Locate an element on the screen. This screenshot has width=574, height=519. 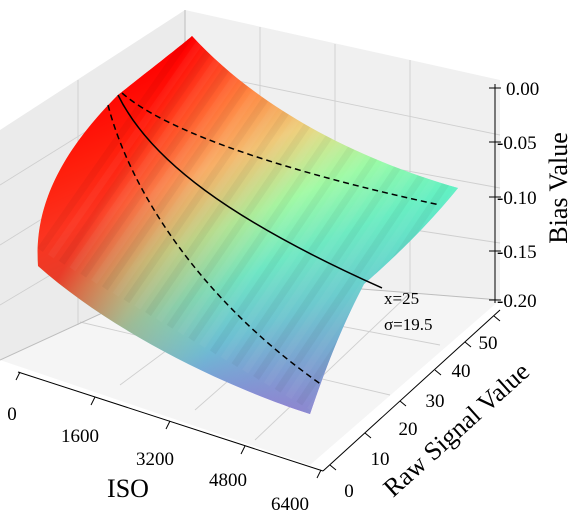
curve-sigma-upper-dashed is located at coordinates (281, 149).